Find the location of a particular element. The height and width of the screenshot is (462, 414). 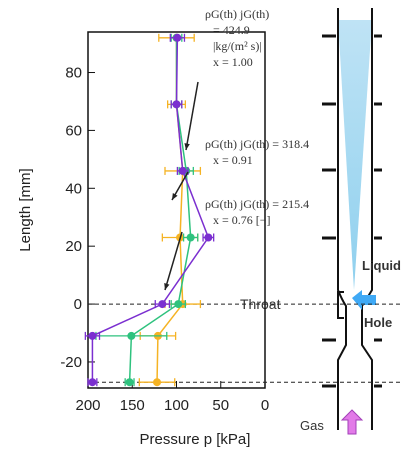

x-tick-label: 150 is located at coordinates (132, 405).